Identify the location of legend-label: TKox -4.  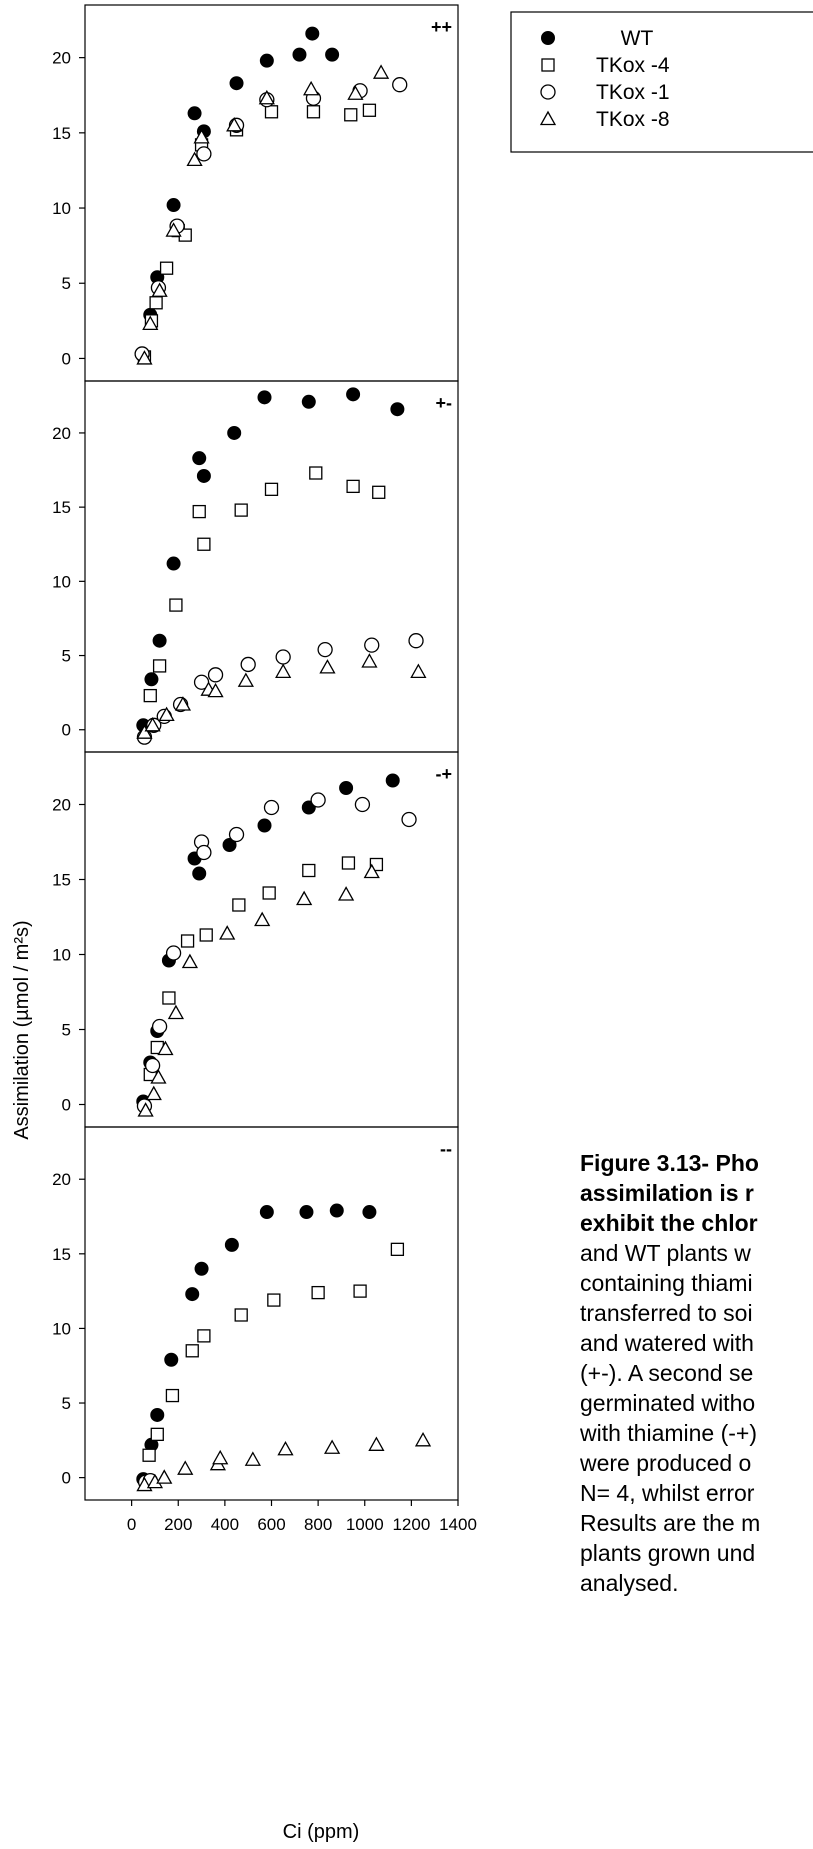
(633, 65).